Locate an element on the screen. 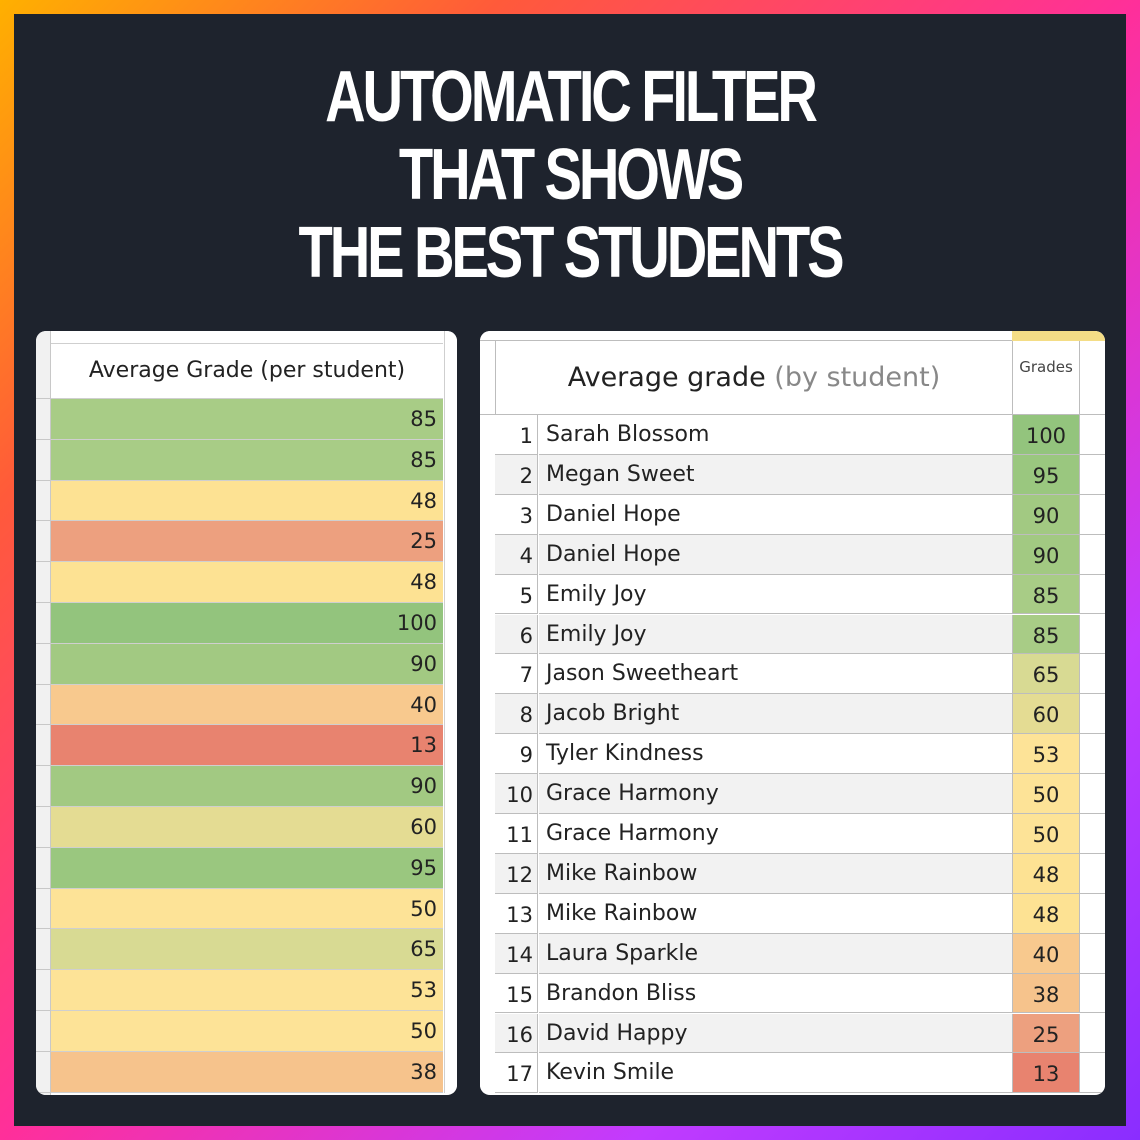 This screenshot has width=1140, height=1140. student-name-cell: Sarah Blossom is located at coordinates (775, 435).